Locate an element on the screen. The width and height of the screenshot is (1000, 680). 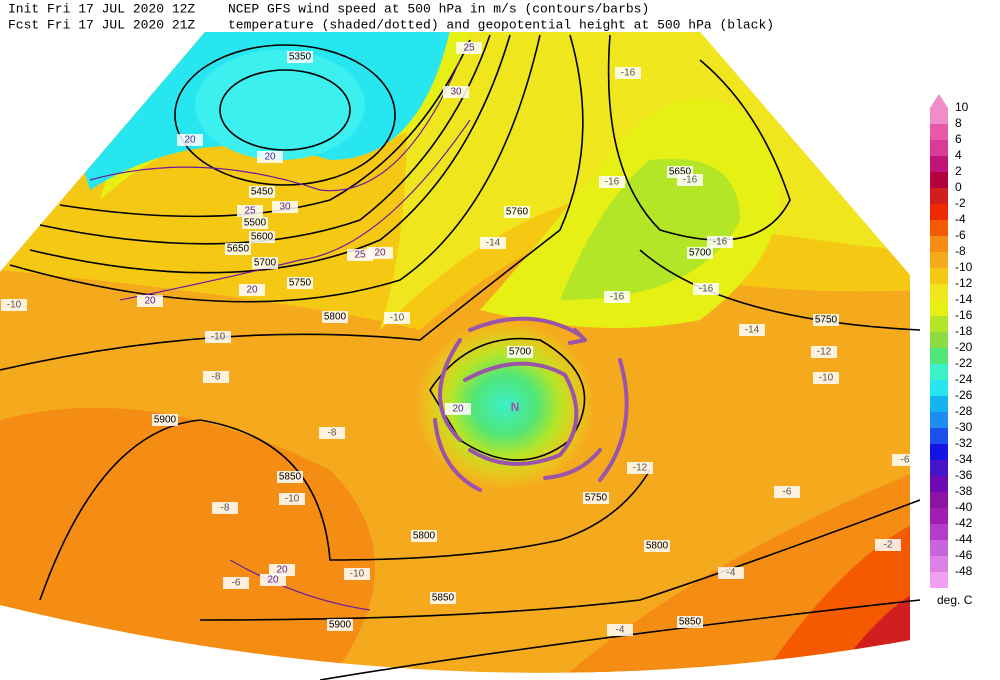
colorbar-label: -46 is located at coordinates (964, 555).